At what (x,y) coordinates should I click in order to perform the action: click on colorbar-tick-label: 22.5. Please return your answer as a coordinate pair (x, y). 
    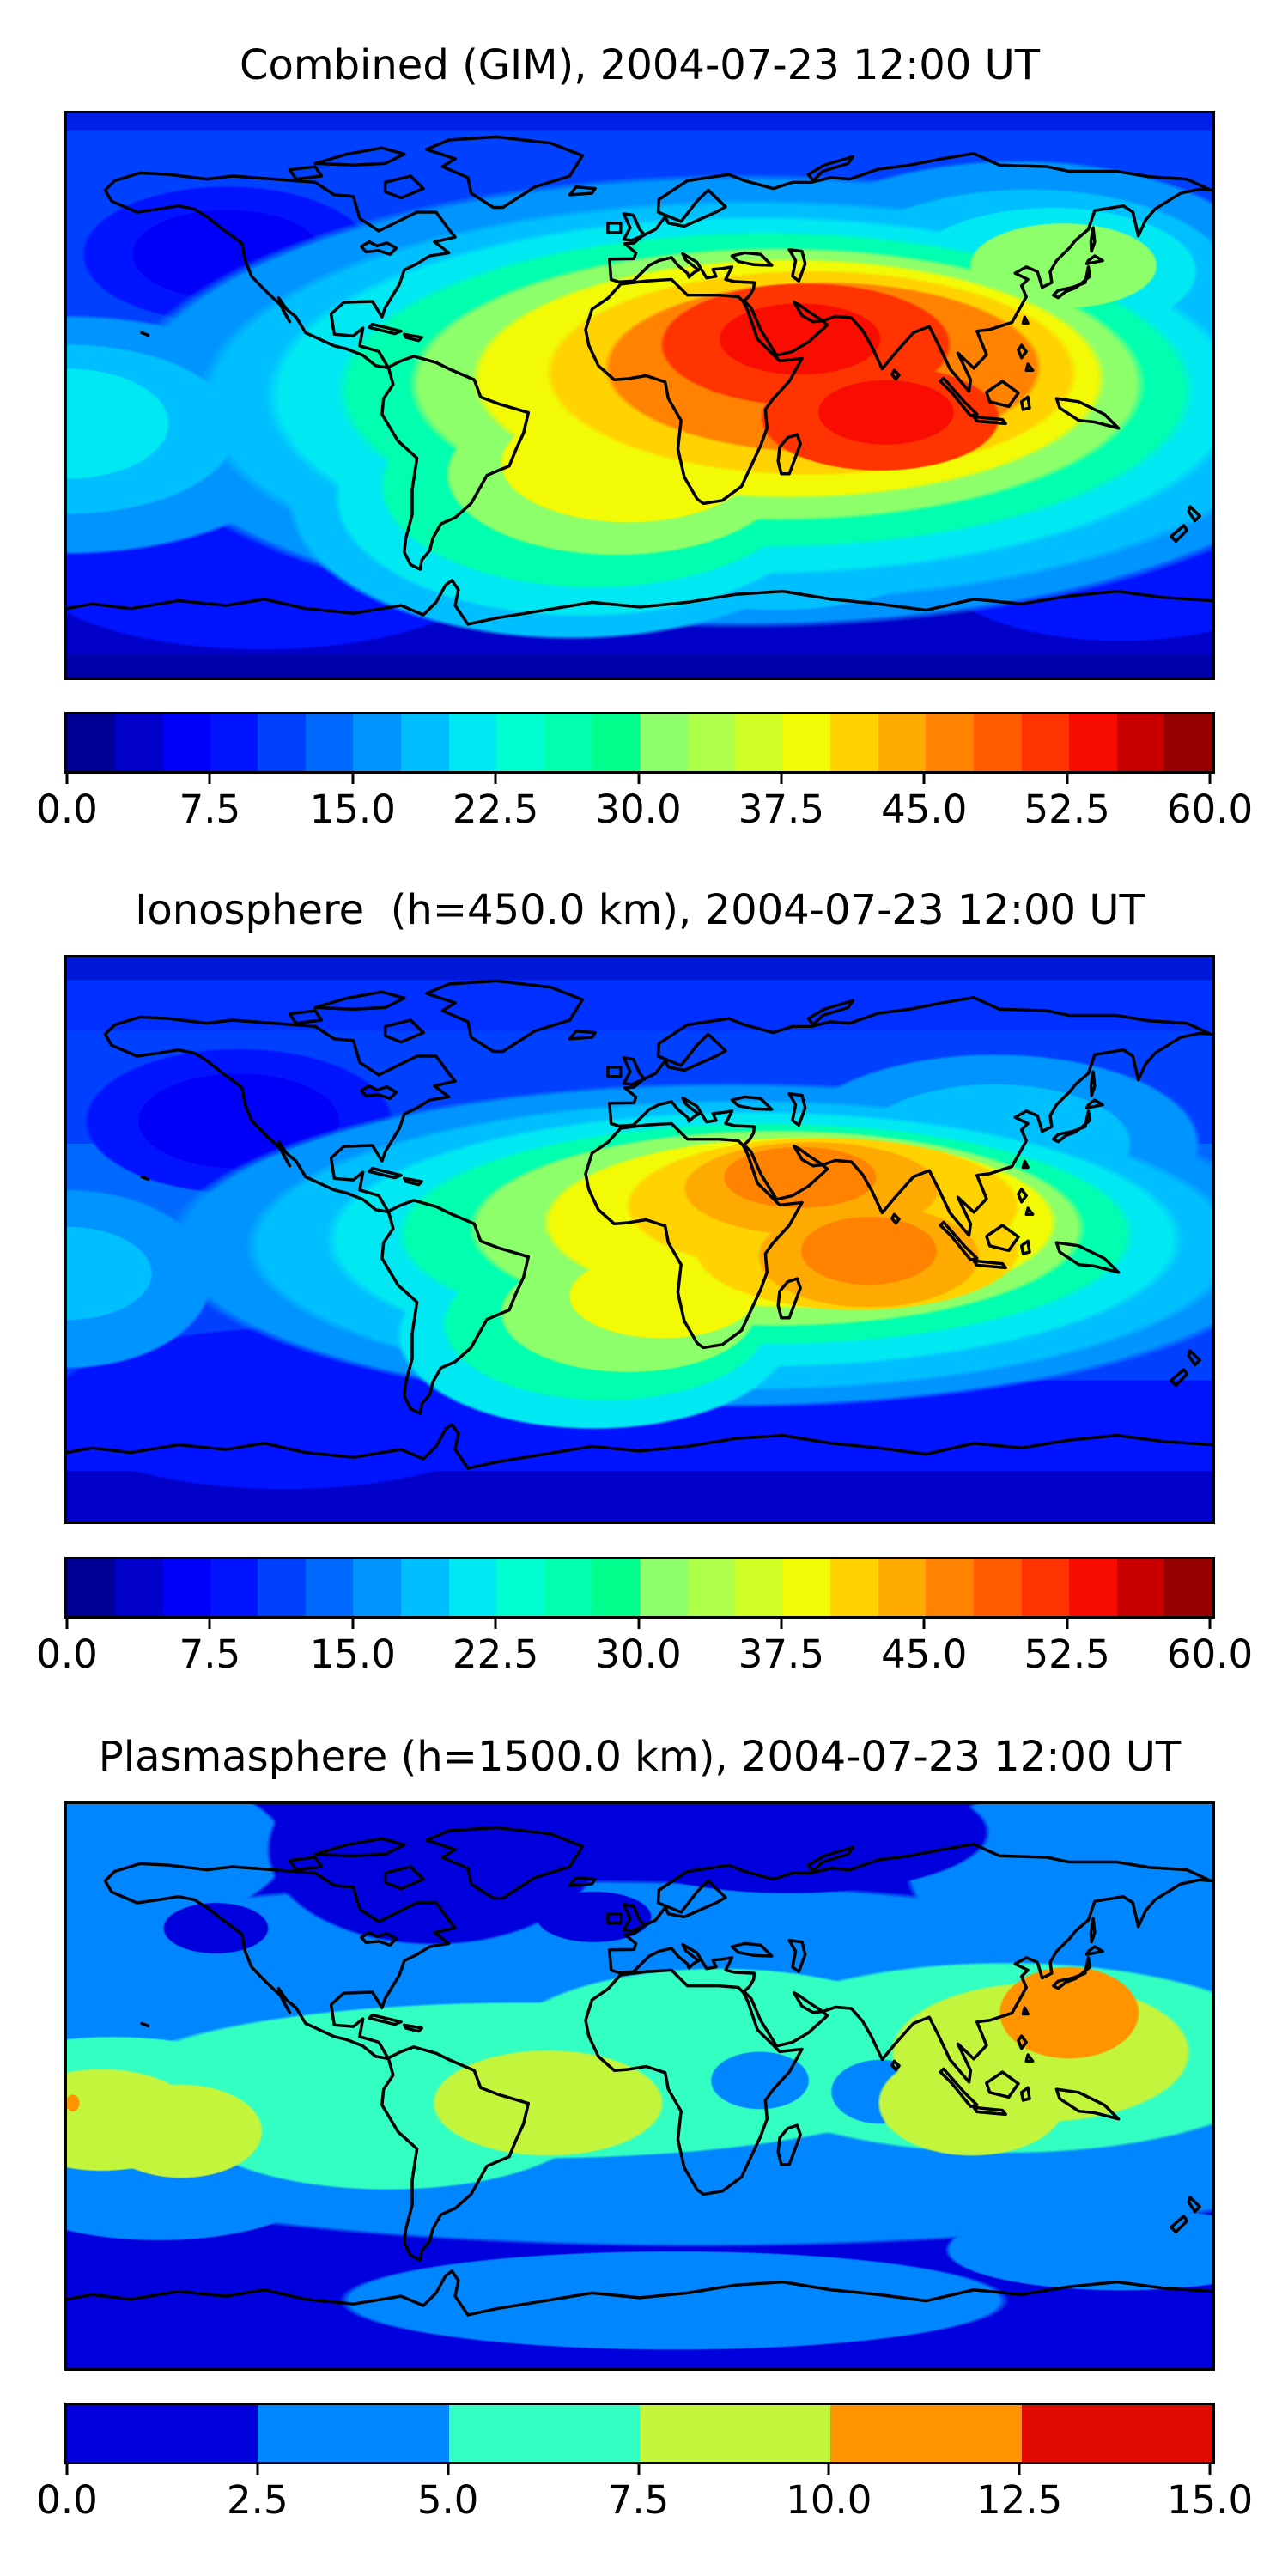
    Looking at the image, I should click on (496, 810).